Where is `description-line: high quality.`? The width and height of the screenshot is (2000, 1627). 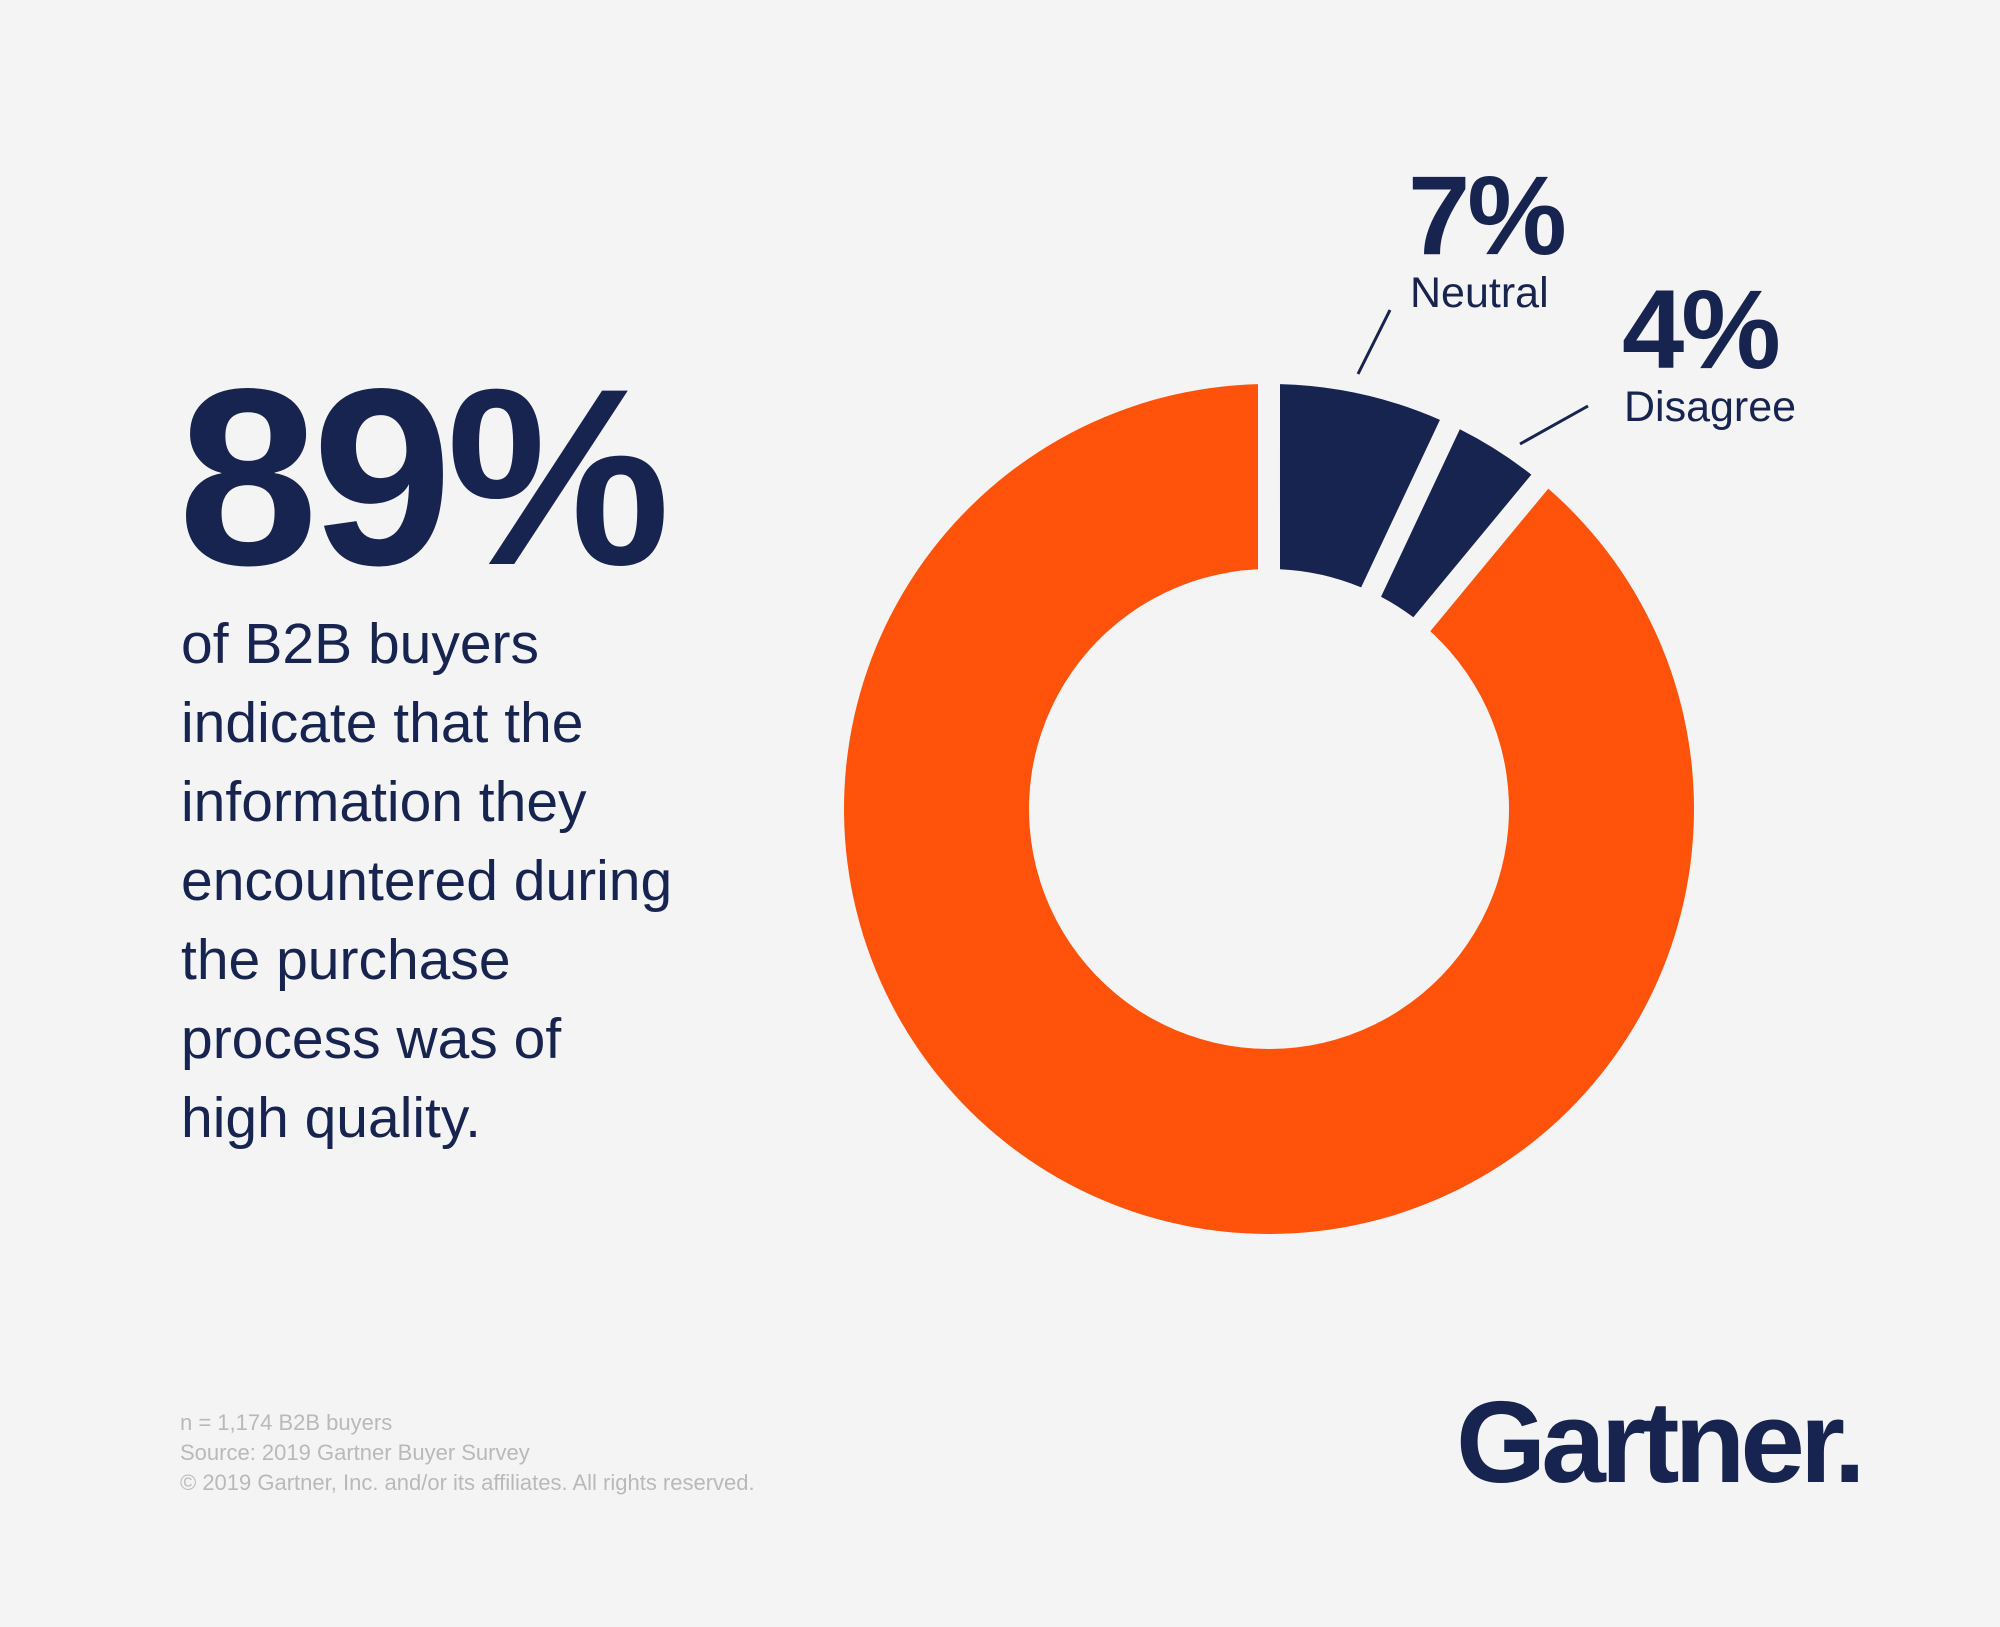 description-line: high quality. is located at coordinates (331, 1118).